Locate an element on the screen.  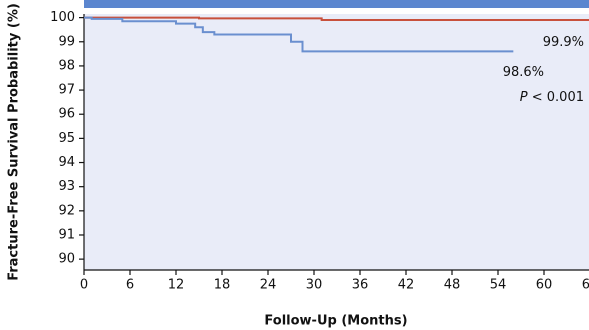
annotation: 99.9% is located at coordinates (563, 42).